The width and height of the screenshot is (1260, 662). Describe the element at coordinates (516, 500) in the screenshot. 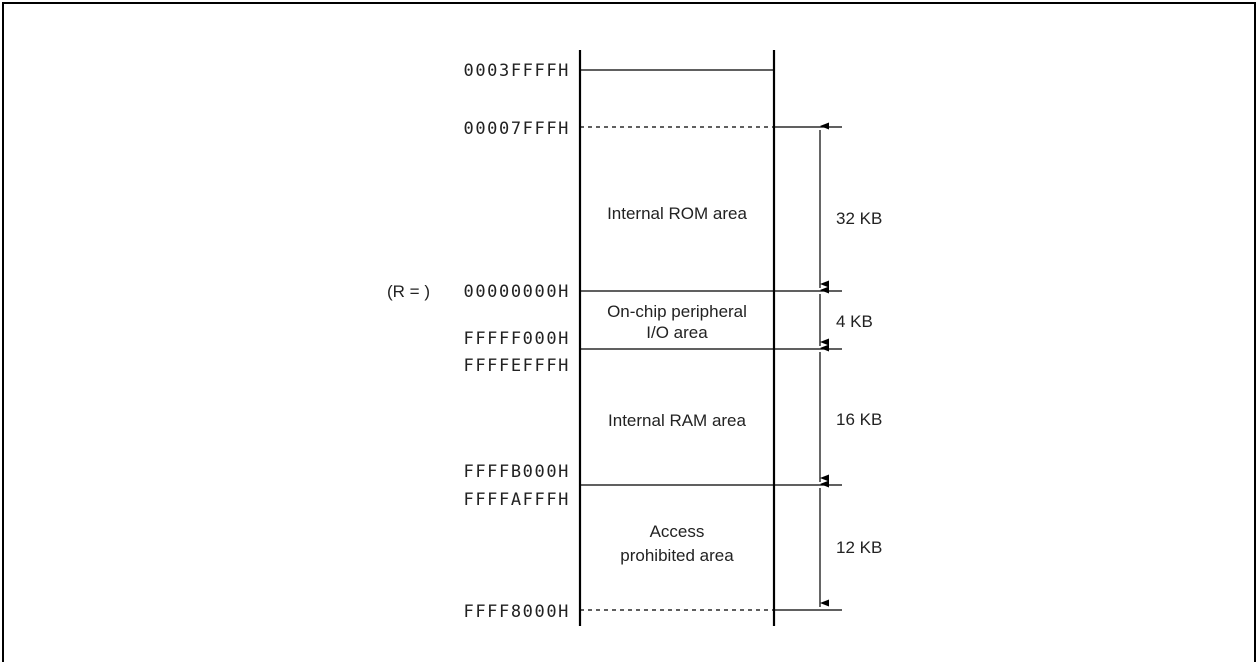

I see `address-label-ffffafff: FFFFAFFFH` at that location.